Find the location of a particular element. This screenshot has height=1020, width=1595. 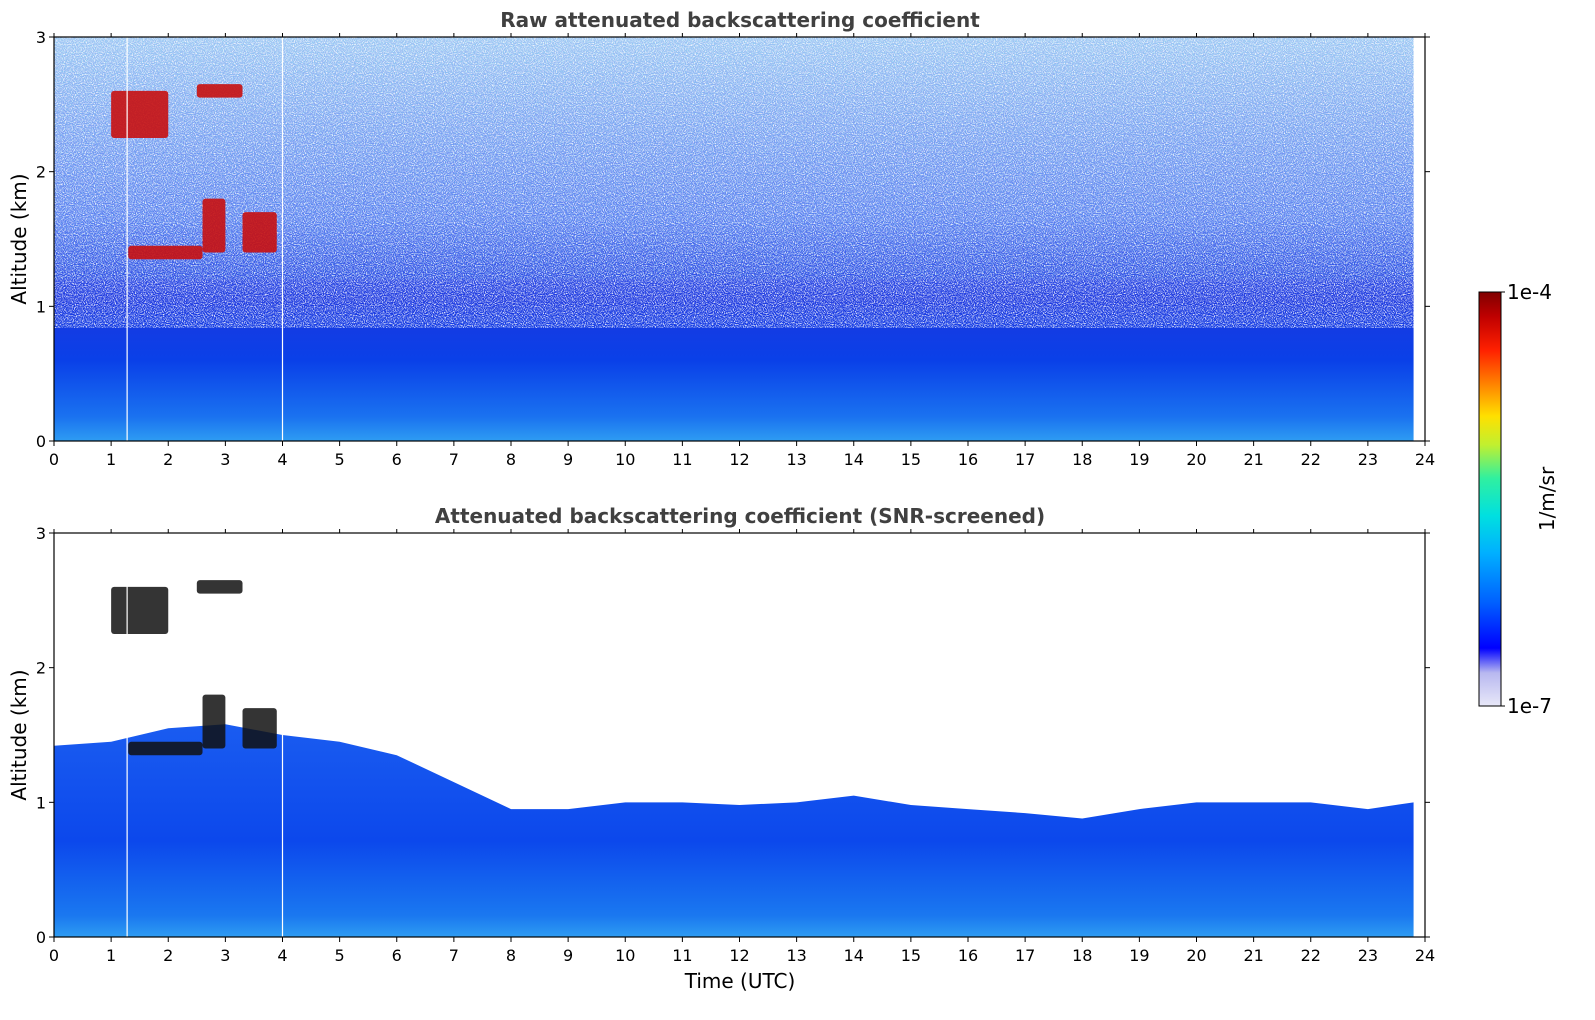

panel2-y-axis-label: Altitude (km) is located at coordinates (19, 734).